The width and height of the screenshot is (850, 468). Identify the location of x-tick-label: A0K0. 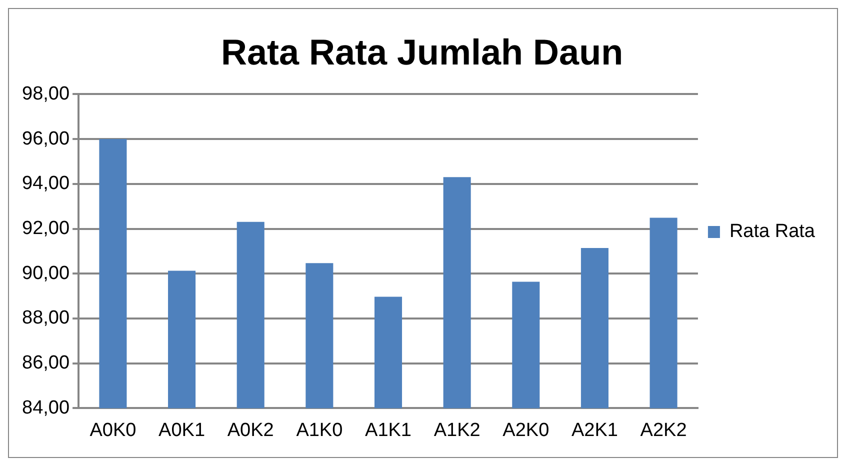
(113, 430).